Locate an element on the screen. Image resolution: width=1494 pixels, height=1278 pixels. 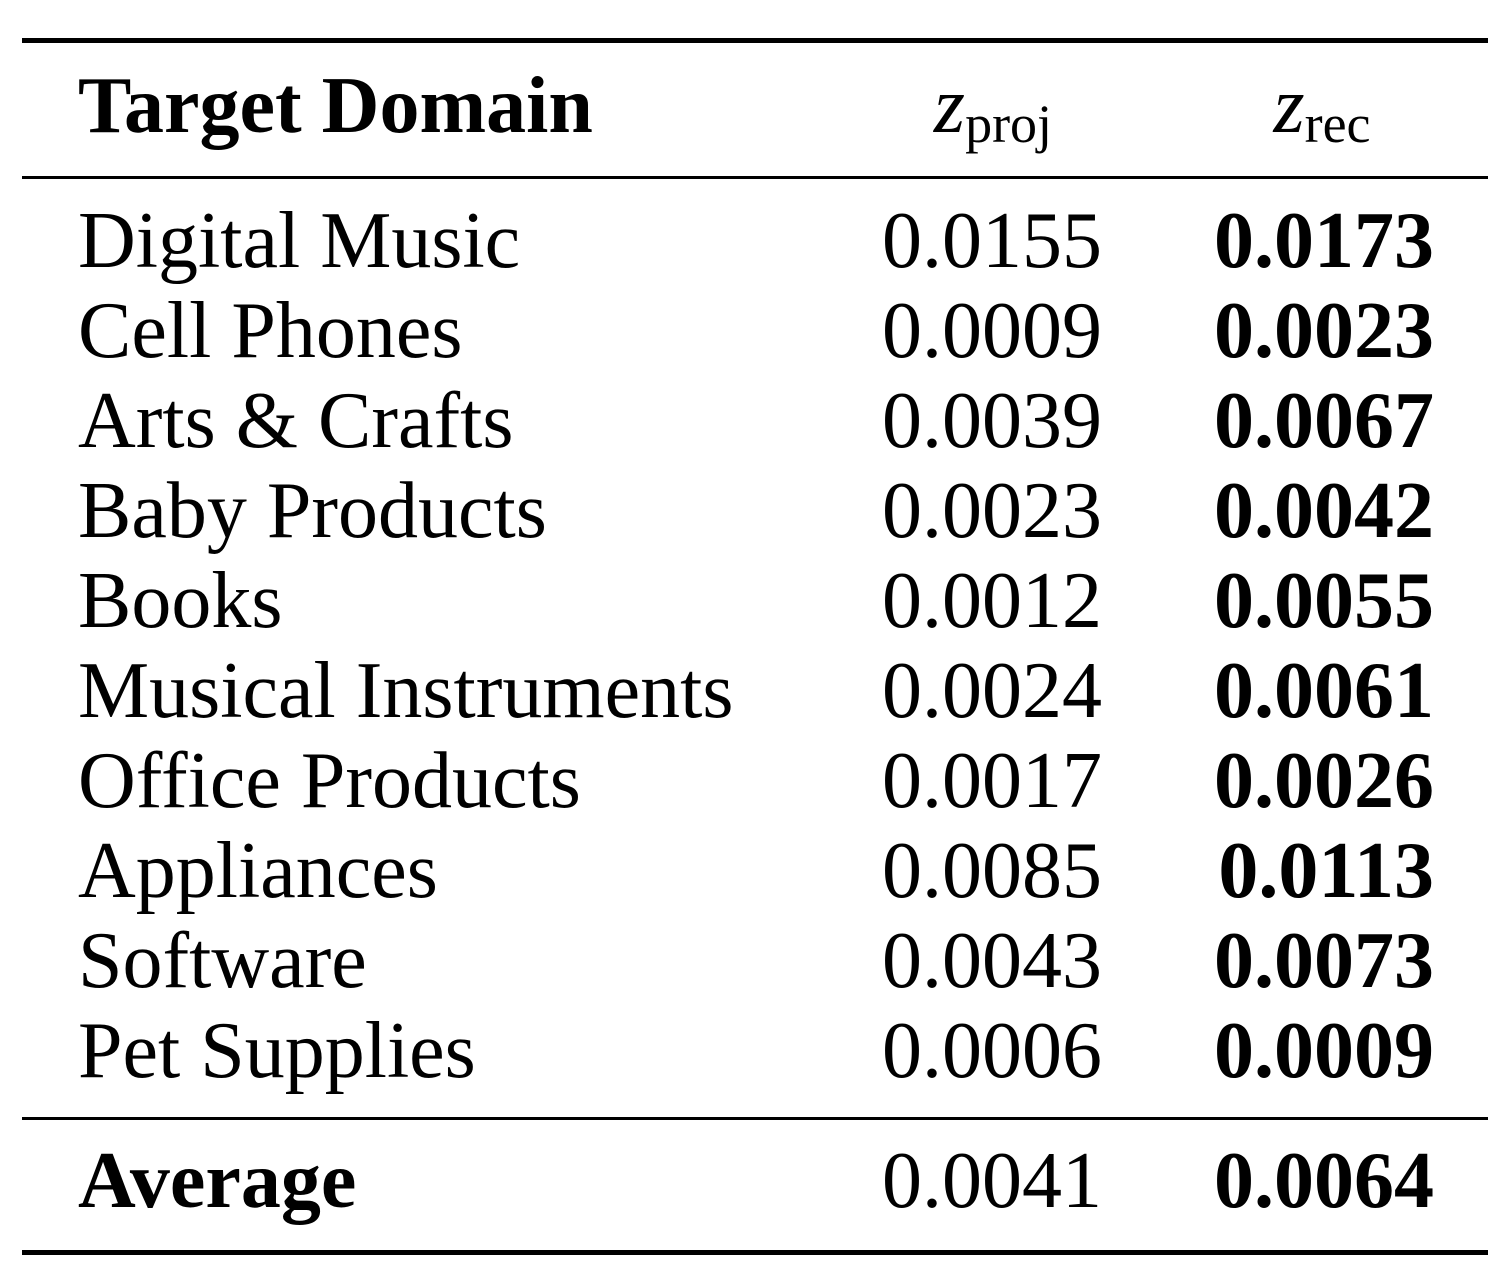
proj-cell: 0.0012 is located at coordinates (992, 601).